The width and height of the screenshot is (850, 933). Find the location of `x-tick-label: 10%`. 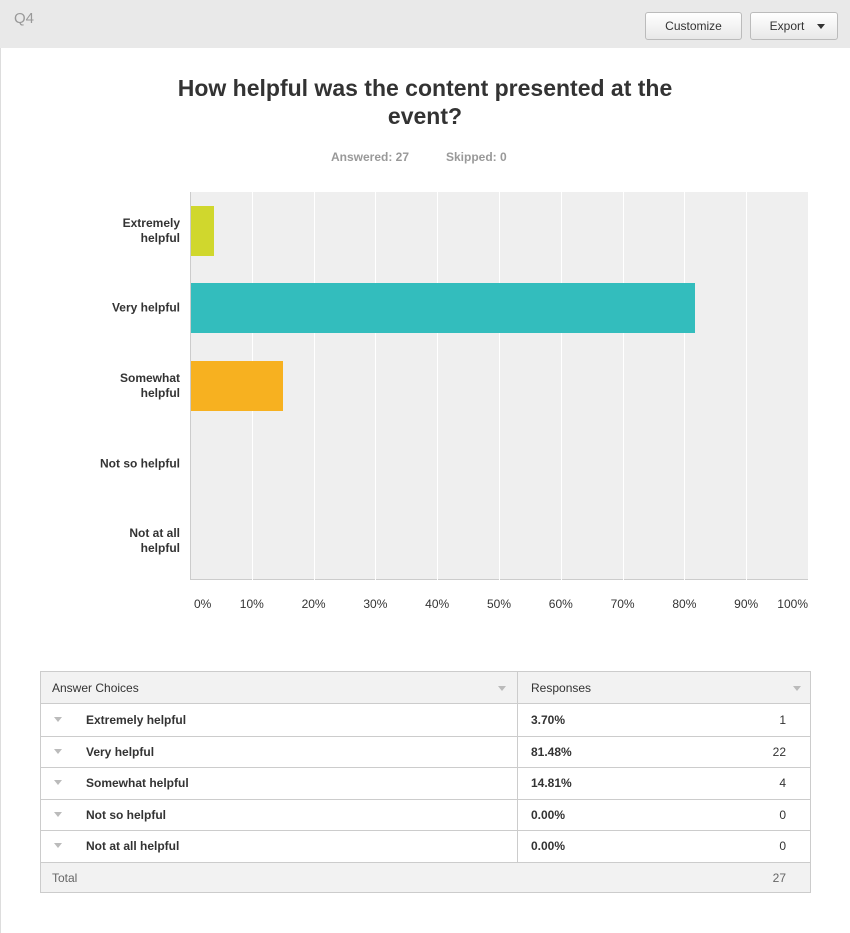

x-tick-label: 10% is located at coordinates (251, 604).